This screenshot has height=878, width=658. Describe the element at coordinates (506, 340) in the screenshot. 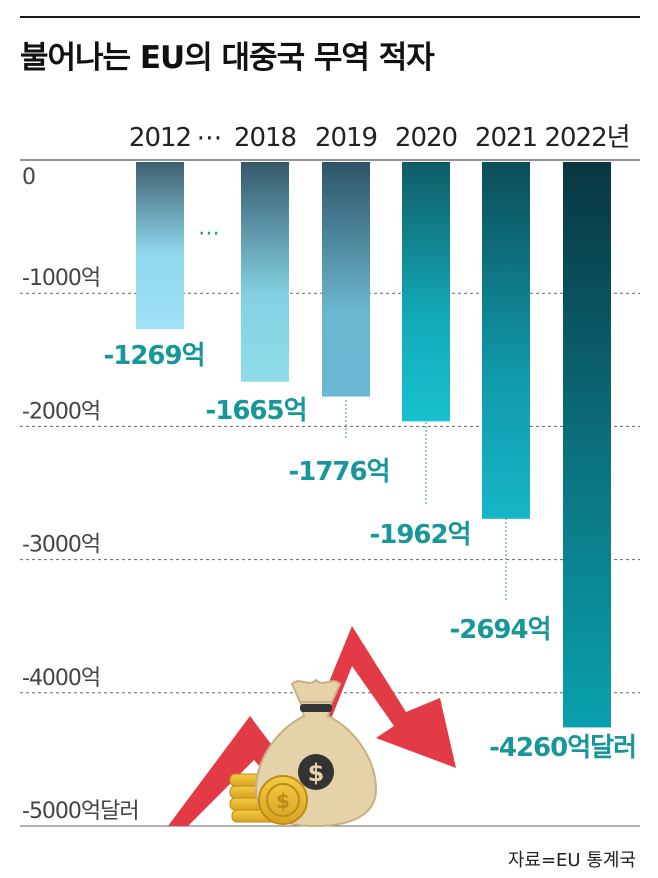

I see `bar-2021` at that location.